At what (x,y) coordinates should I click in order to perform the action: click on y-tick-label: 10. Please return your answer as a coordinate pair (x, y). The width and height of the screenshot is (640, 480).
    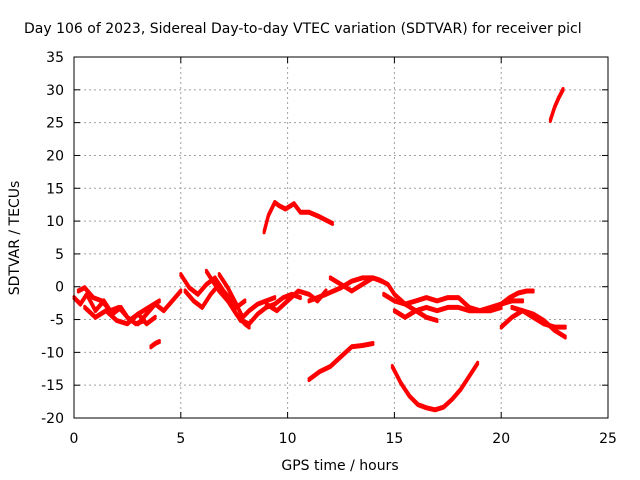
    Looking at the image, I should click on (55, 222).